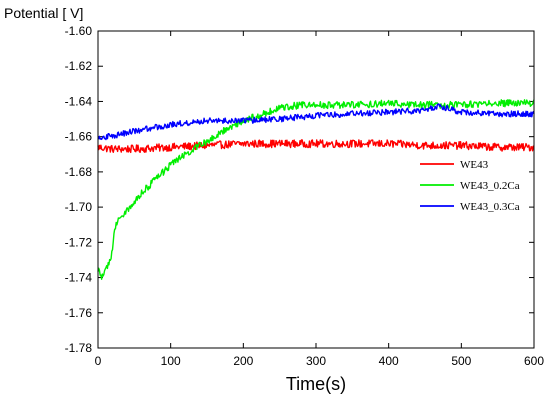 This screenshot has height=402, width=550. What do you see at coordinates (316, 361) in the screenshot?
I see `x-tick-label: 300` at bounding box center [316, 361].